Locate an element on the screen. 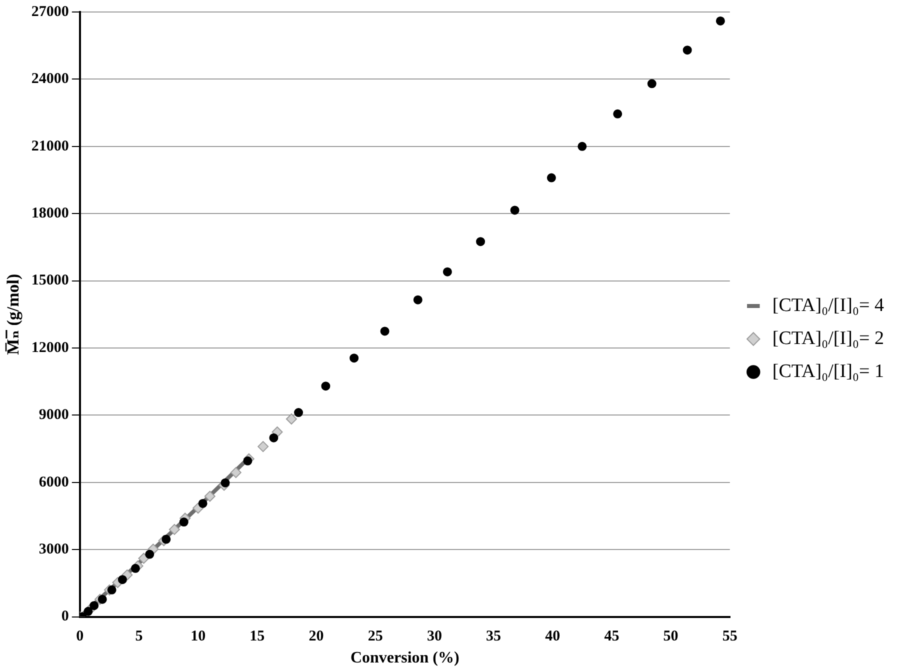 The width and height of the screenshot is (904, 668). y-tick-label: 24000 is located at coordinates (50, 79).